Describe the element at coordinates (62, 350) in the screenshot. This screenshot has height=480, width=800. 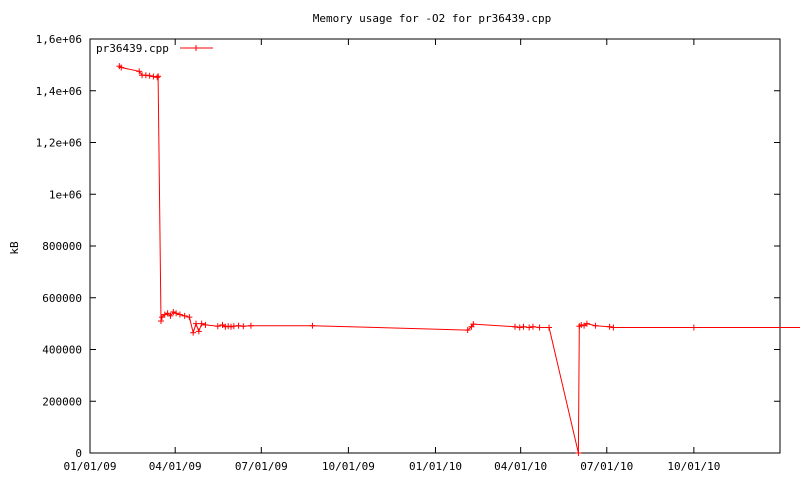
I see `y-tick-label: 400000` at that location.